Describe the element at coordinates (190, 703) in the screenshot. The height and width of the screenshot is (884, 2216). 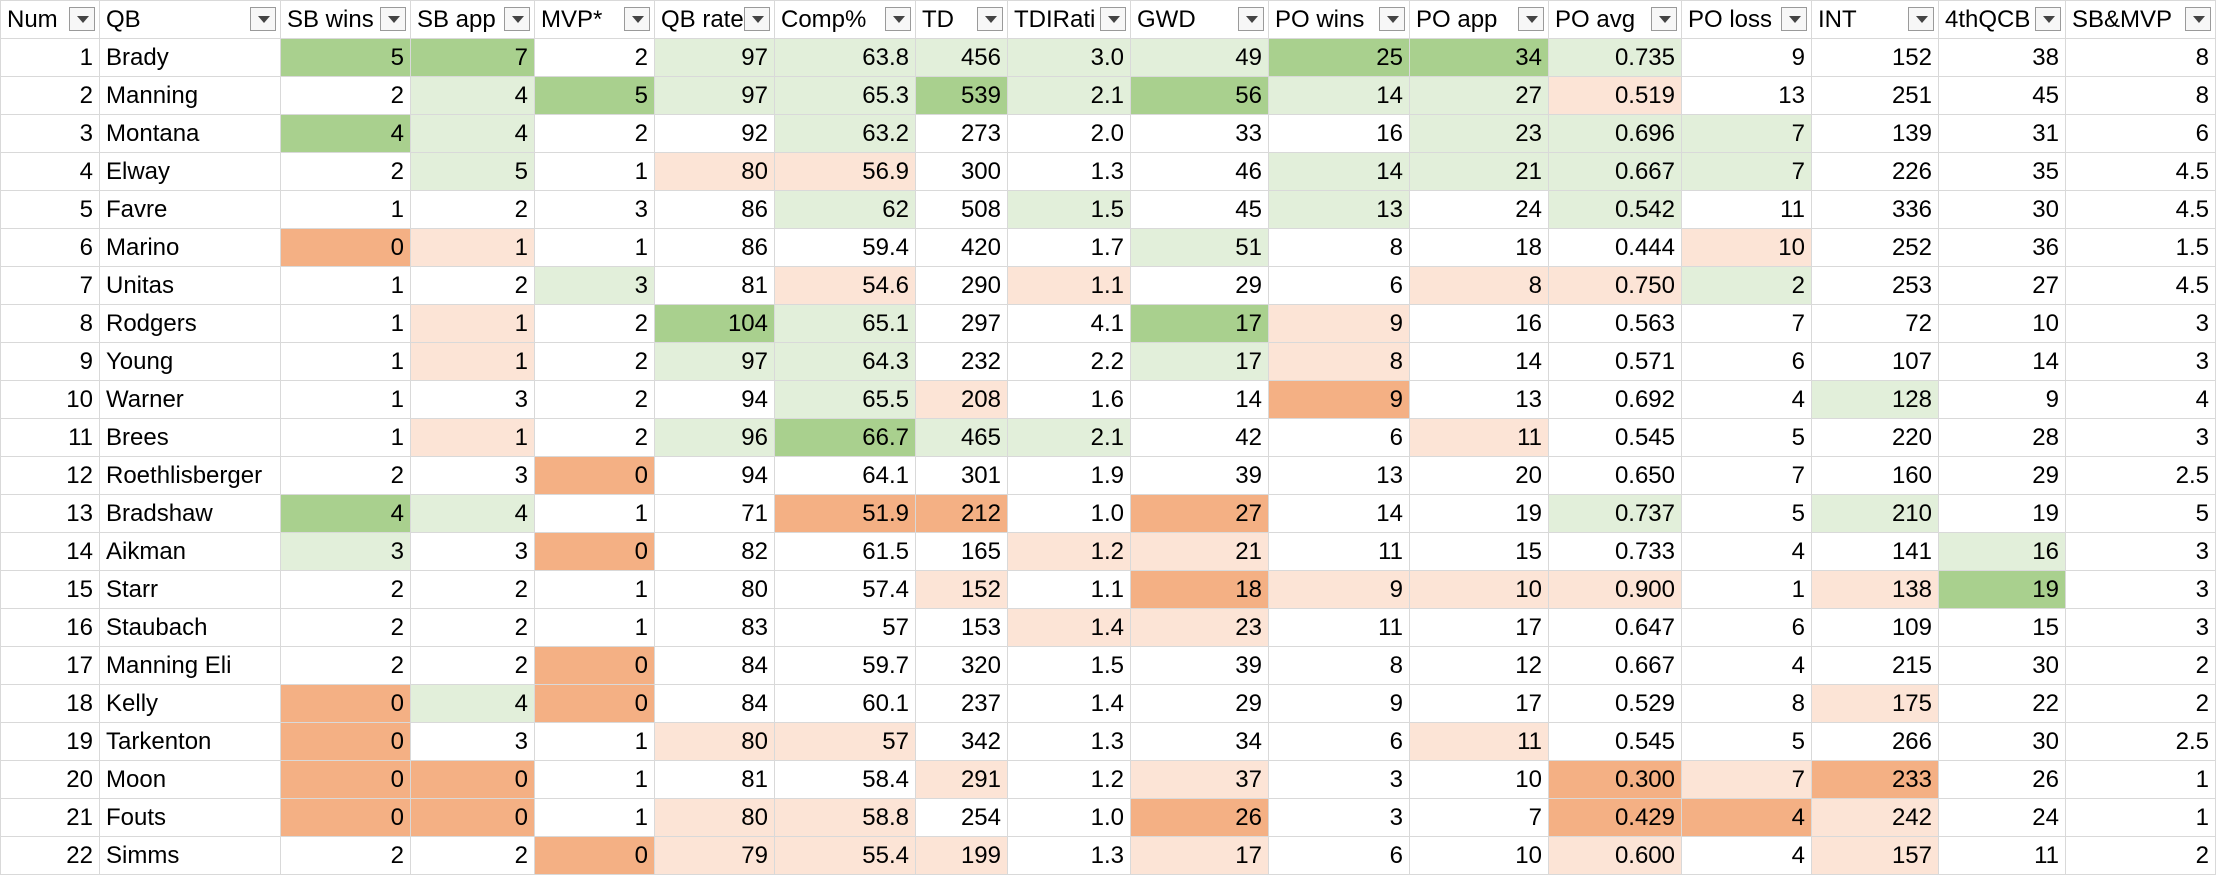
I see `cell: Kelly` at that location.